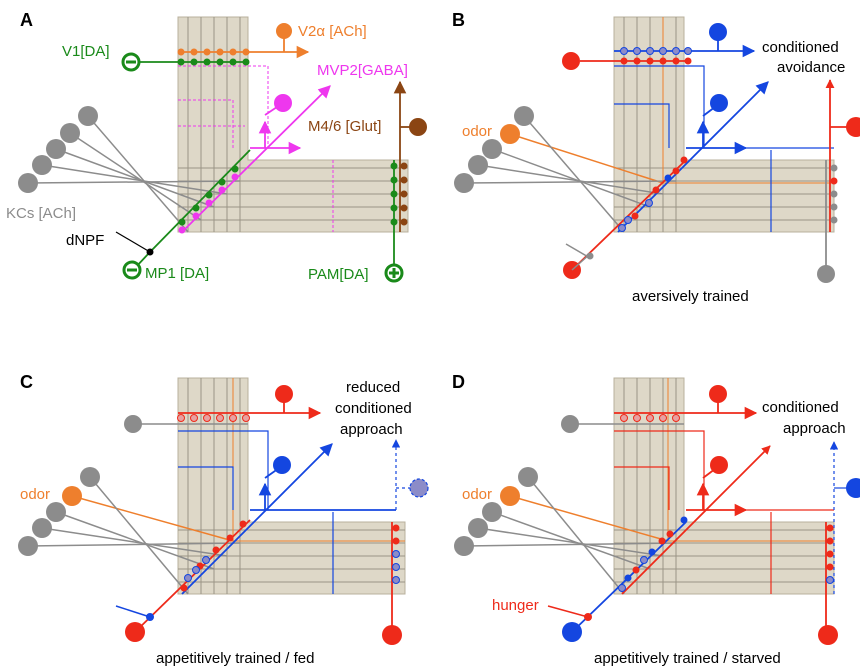  I want to click on v2-soma, so click(284, 31).